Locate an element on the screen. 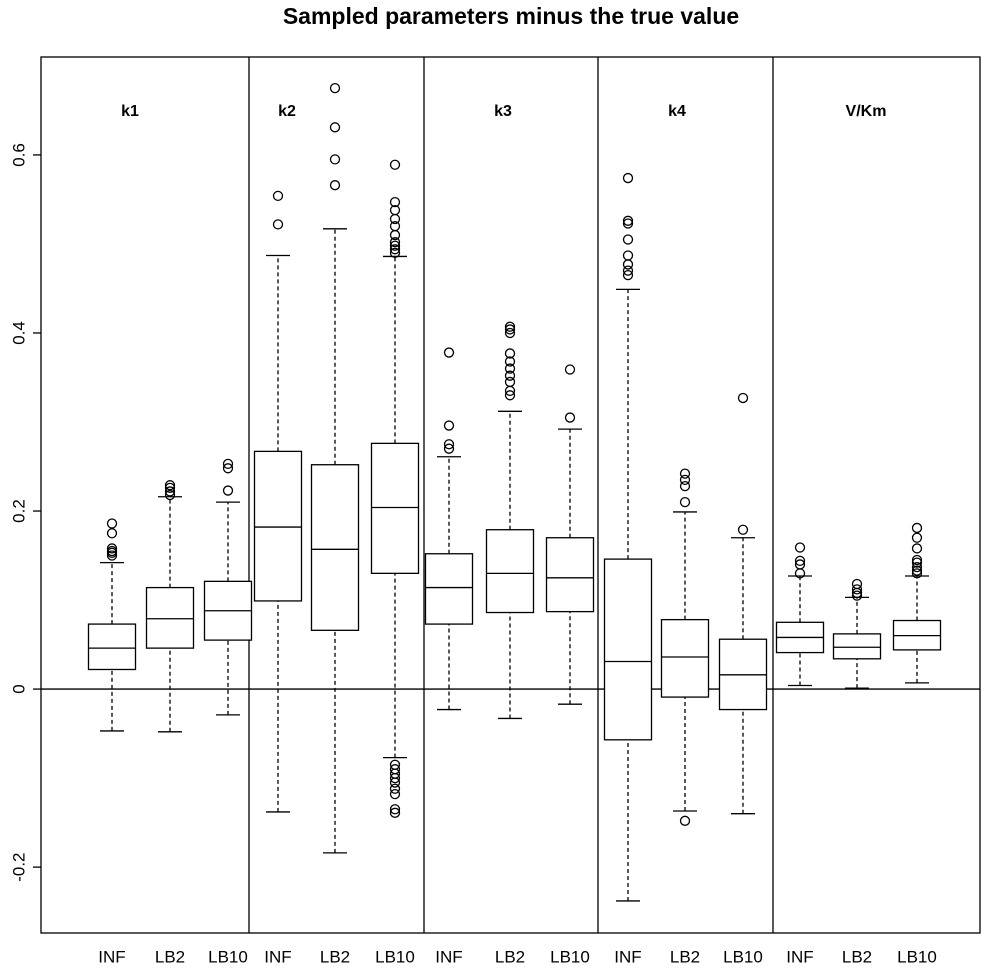 The width and height of the screenshot is (982, 977). panel-label: k2 is located at coordinates (287, 111).